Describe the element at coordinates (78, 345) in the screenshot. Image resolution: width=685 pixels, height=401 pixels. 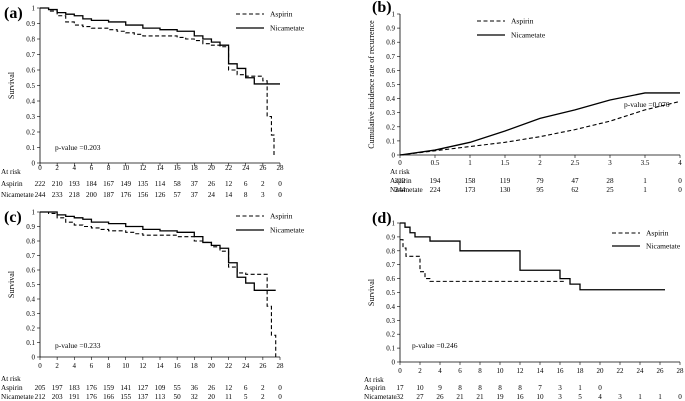
I see `p-value: p-value =0.233` at that location.